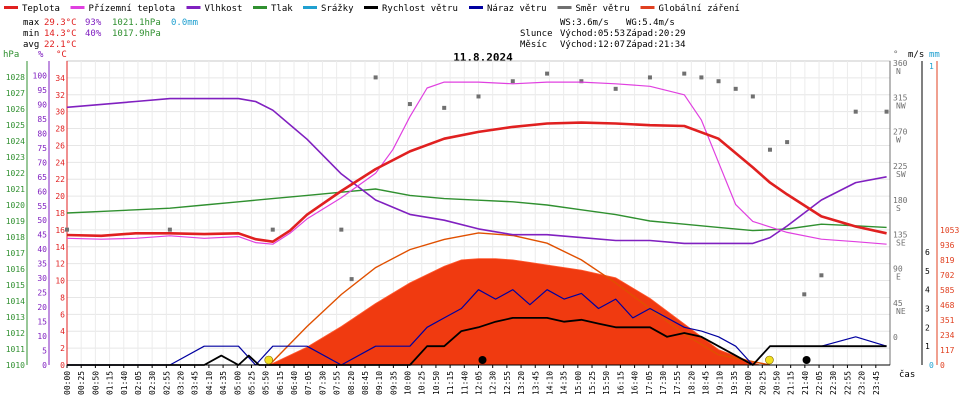 This screenshot has width=966, height=404. Describe the element at coordinates (650, 23) in the screenshot. I see `wind-wg: WG:5.4m/s` at that location.